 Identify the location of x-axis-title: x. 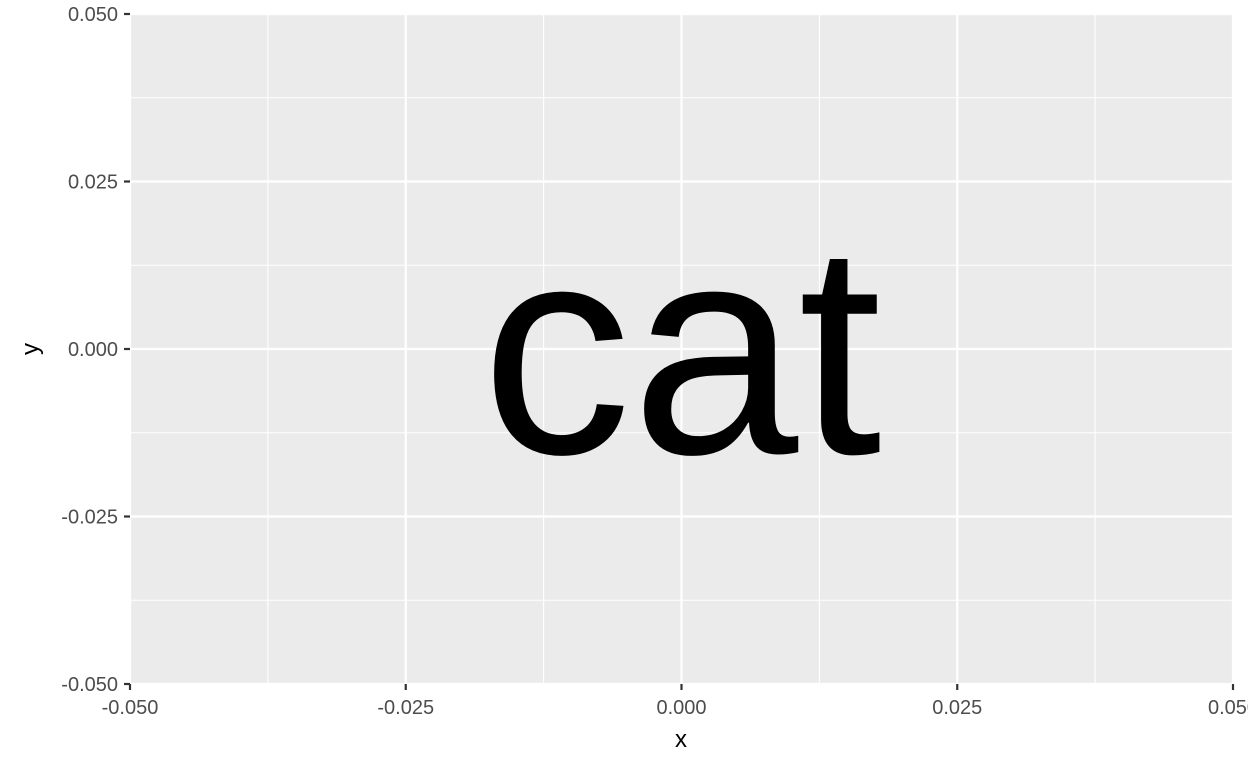
(681, 739).